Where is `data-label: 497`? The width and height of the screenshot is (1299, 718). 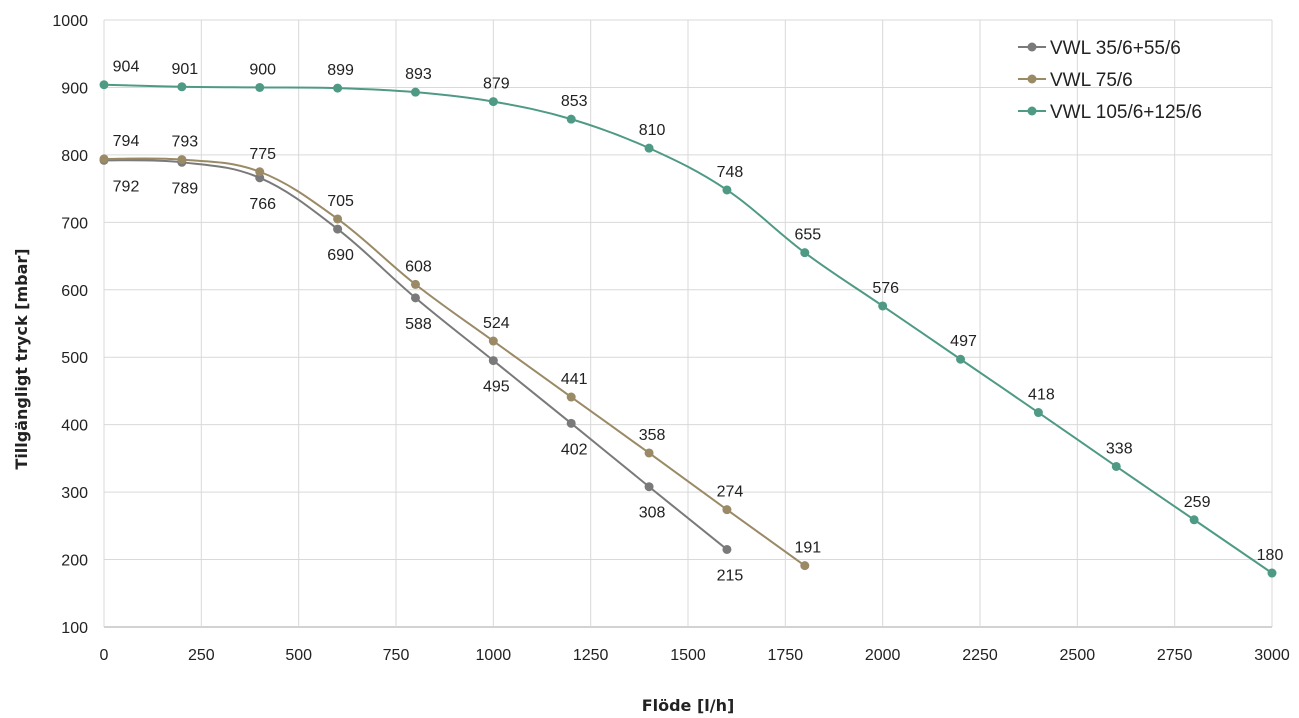
data-label: 497 is located at coordinates (963, 341).